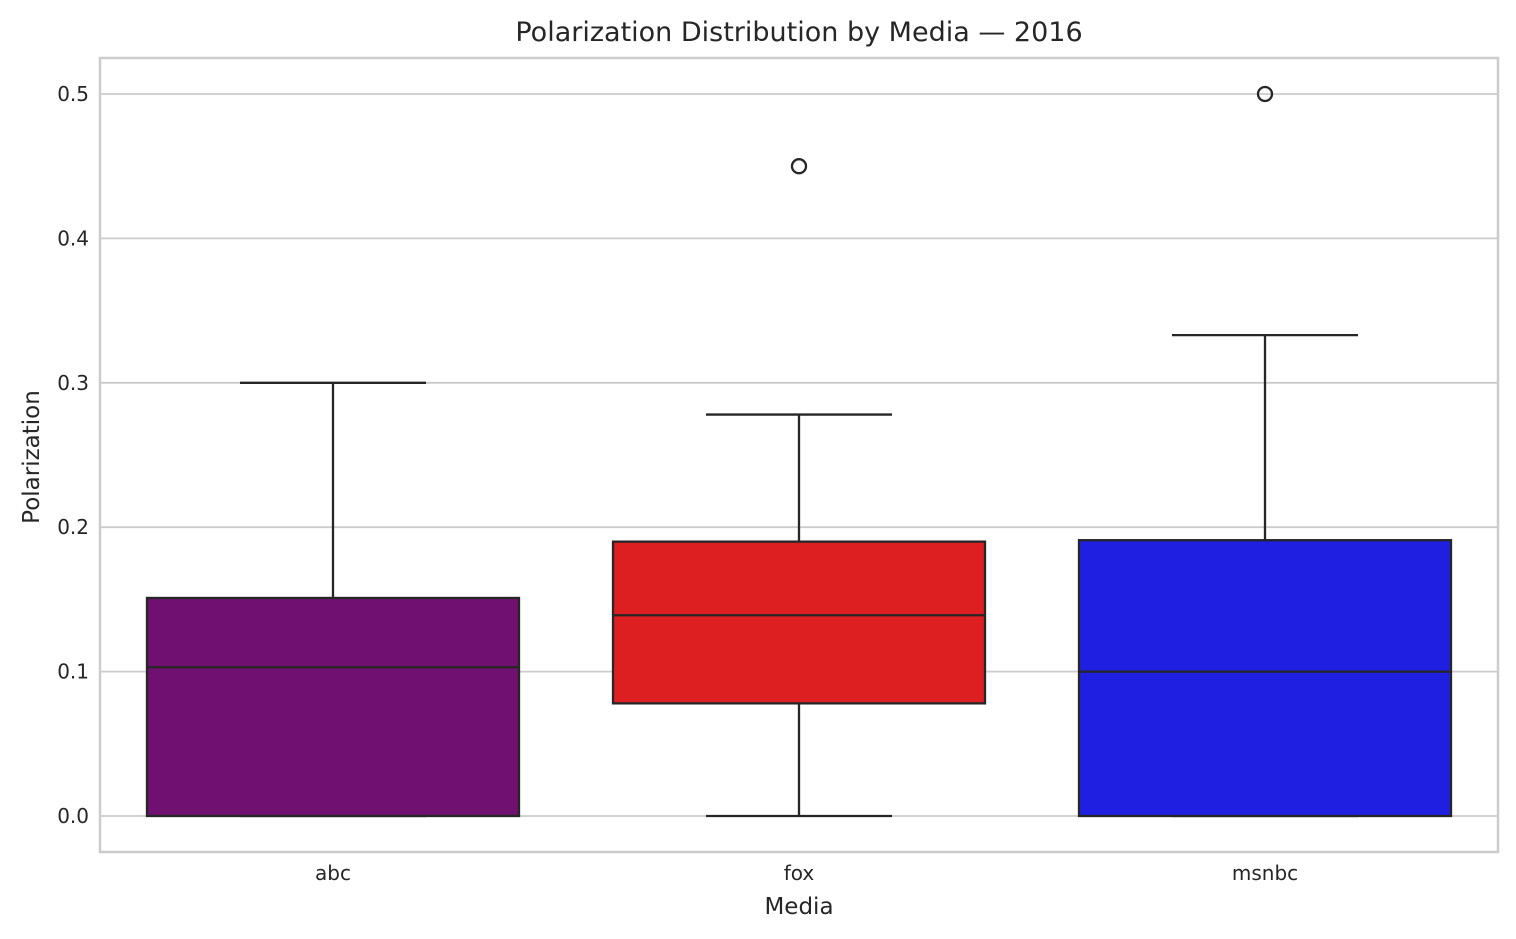 Image resolution: width=1516 pixels, height=939 pixels. Describe the element at coordinates (799, 873) in the screenshot. I see `x-tick-label: fox` at that location.